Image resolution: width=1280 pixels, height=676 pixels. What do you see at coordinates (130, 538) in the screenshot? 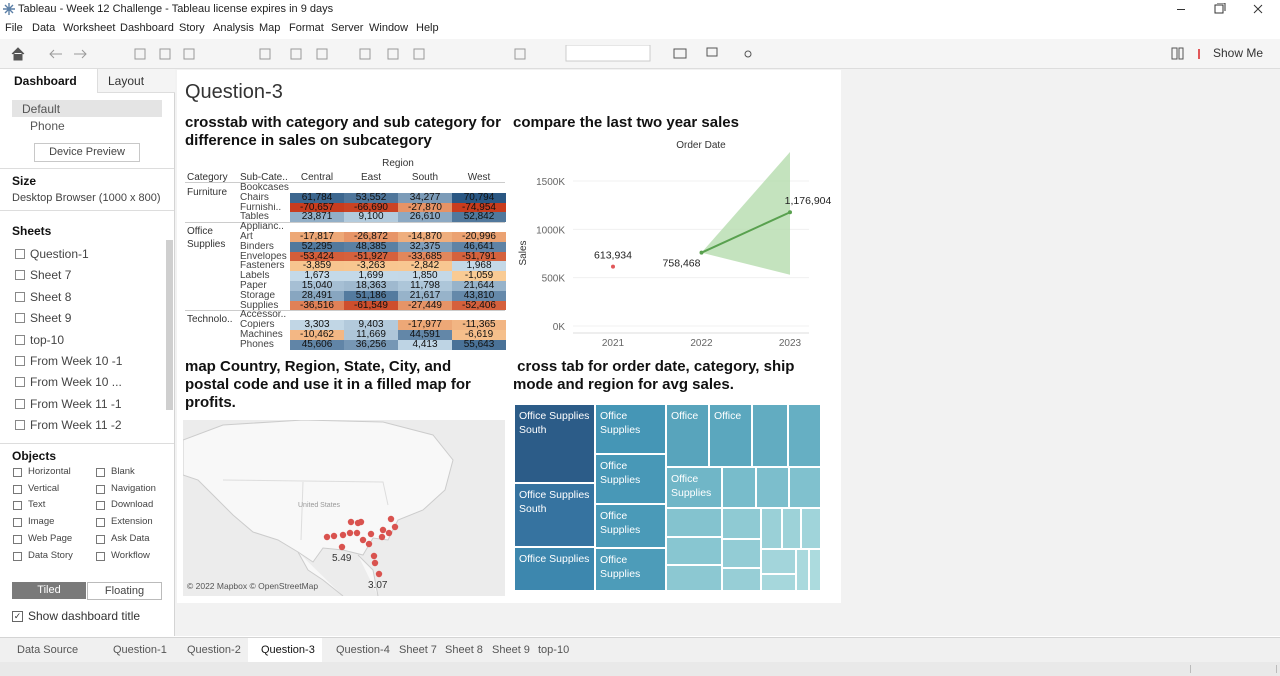
I see `object-item: Ask Data` at bounding box center [130, 538].